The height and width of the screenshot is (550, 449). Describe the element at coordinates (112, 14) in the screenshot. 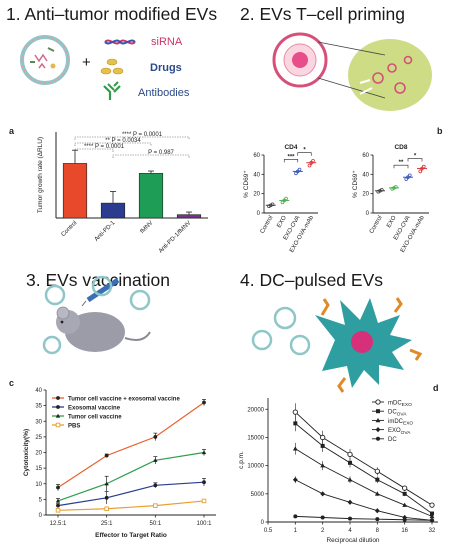

I see `panel-1-title: 1. Anti–tumor modified EVs` at that location.